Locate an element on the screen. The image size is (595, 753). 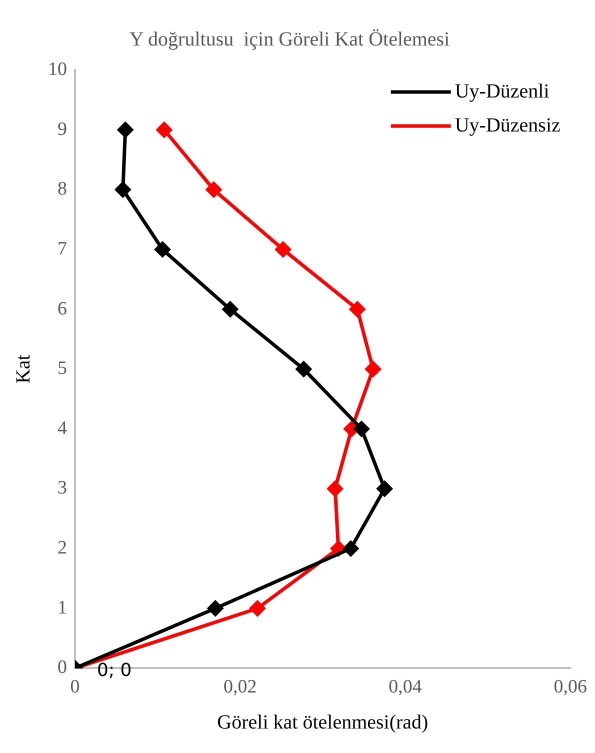
chart-title: Y doğrultusu için Göreli Kat Ötelemesi is located at coordinates (289, 39).